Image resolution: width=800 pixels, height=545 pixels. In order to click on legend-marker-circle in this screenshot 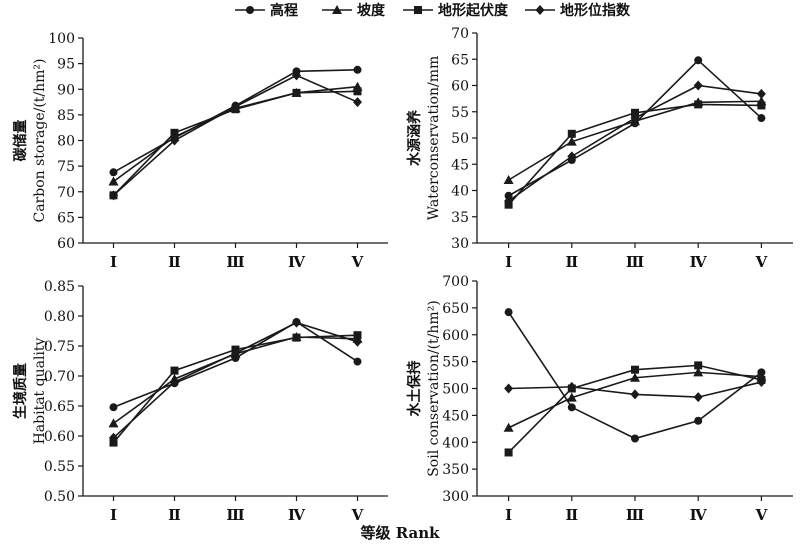, I will do `click(250, 10)`.